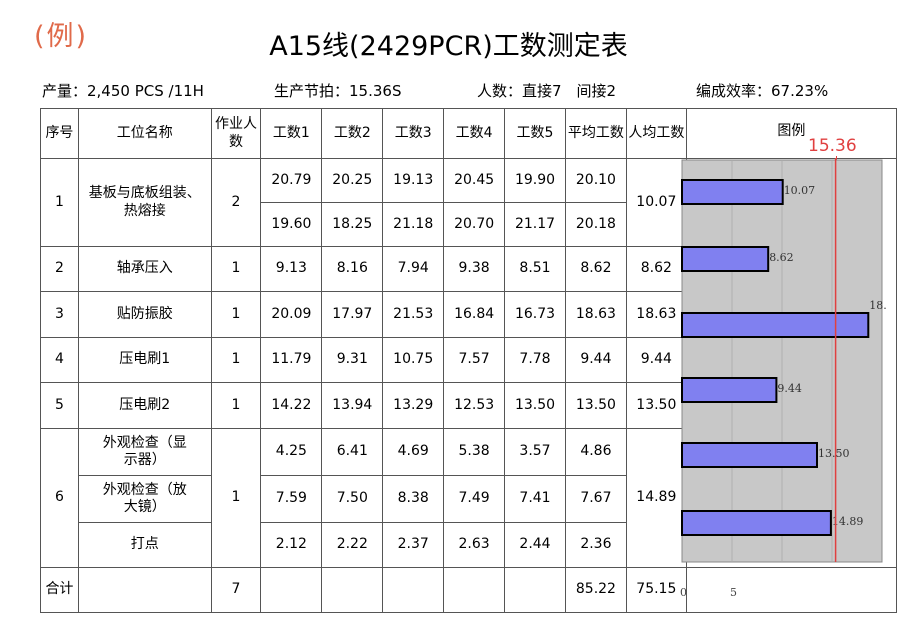 The width and height of the screenshot is (897, 634). I want to click on cell: 7.78, so click(535, 360).